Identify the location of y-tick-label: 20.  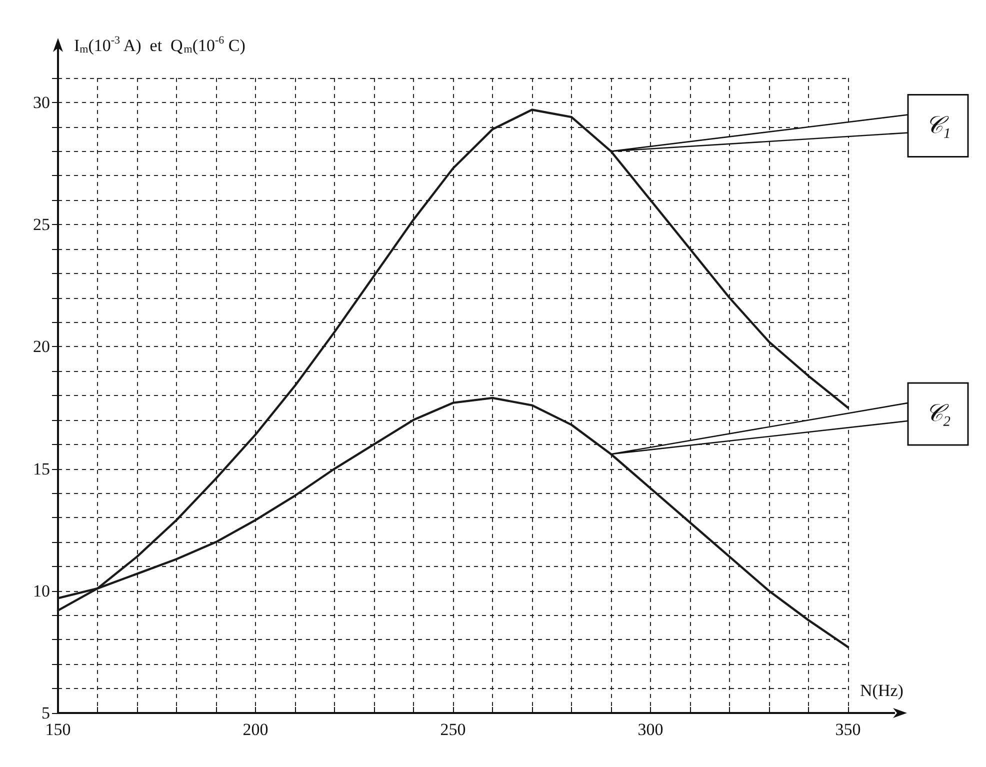
(41, 346).